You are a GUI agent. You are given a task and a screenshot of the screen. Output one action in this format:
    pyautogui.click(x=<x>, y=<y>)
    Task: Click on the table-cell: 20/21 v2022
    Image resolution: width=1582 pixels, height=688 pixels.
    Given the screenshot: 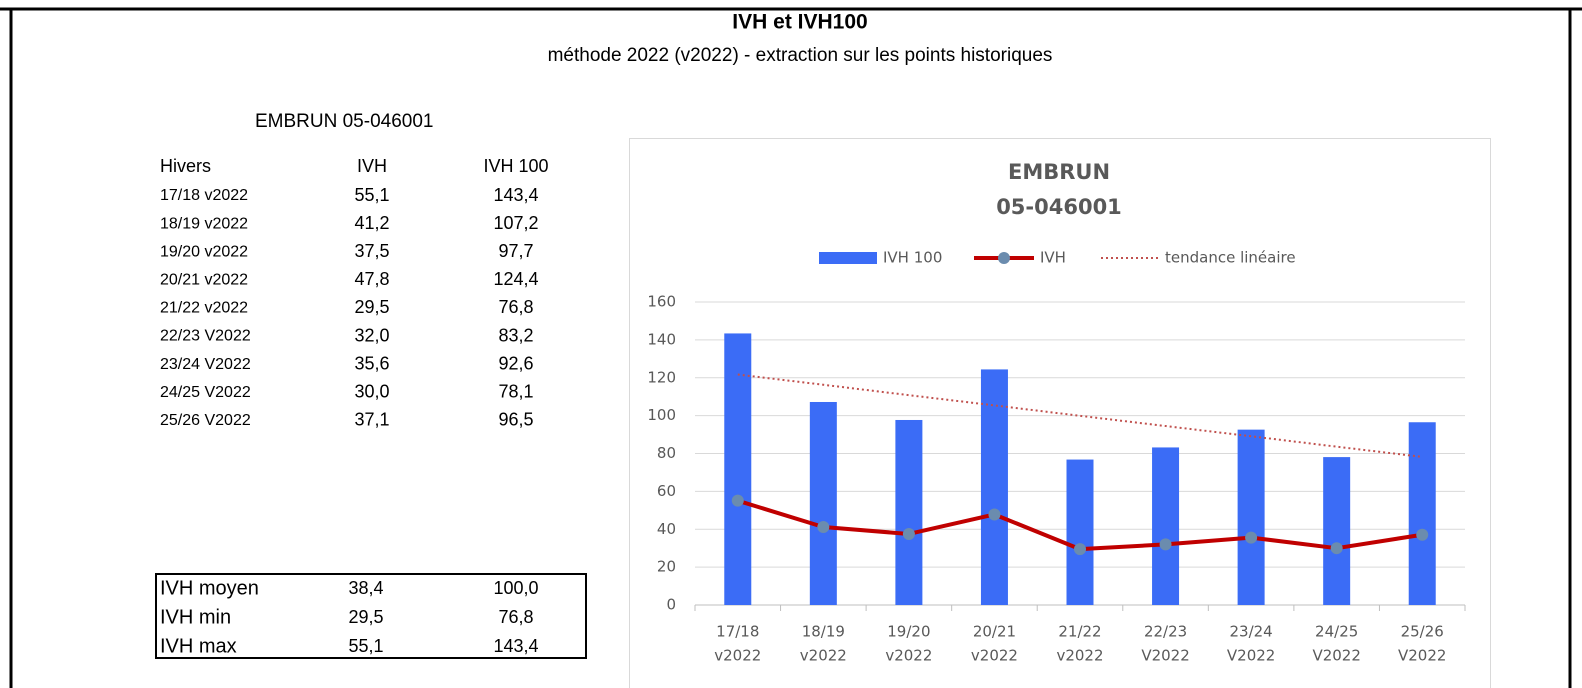 What is the action you would take?
    pyautogui.click(x=204, y=280)
    